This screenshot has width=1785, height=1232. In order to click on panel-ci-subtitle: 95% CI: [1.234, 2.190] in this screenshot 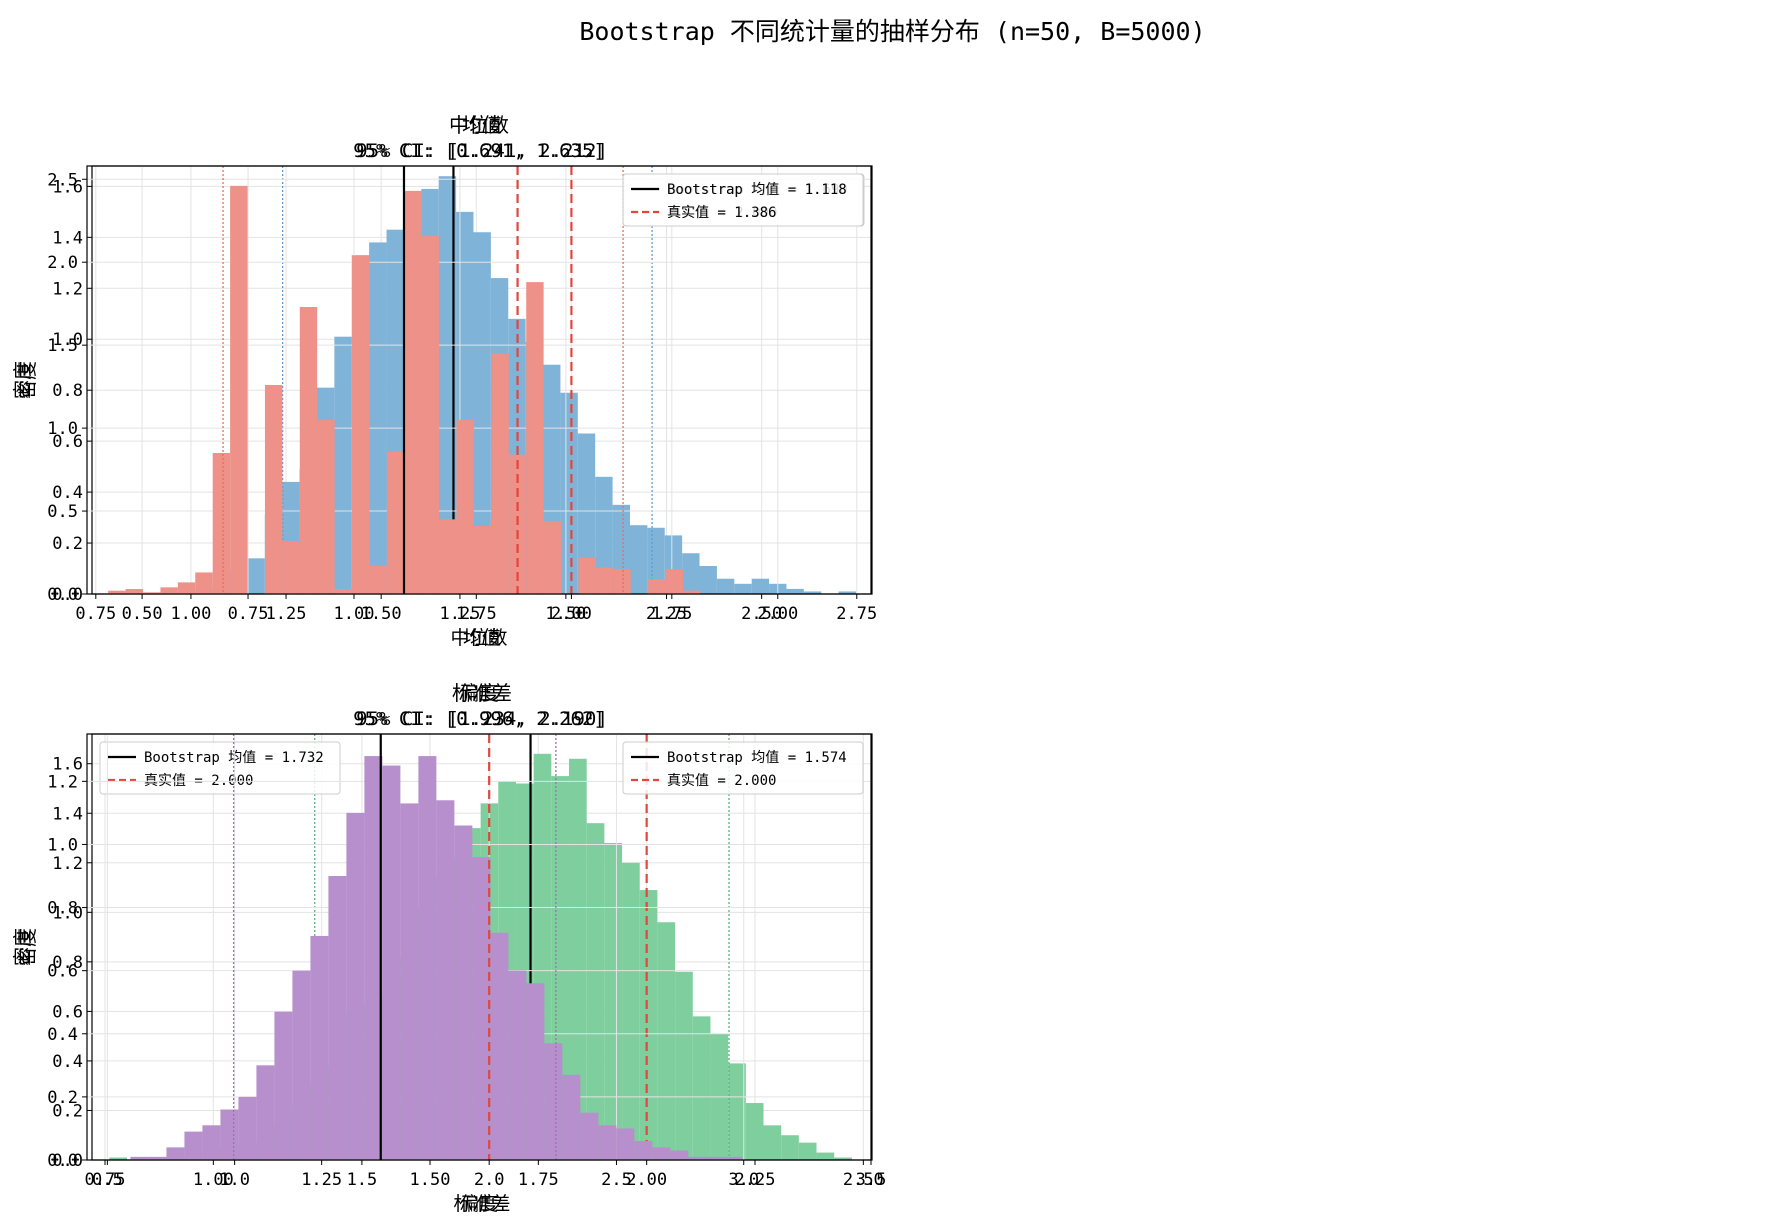, I will do `click(482, 719)`.